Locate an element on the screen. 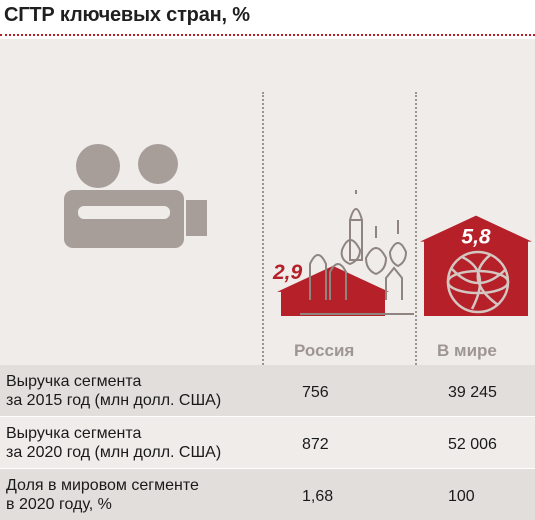 The height and width of the screenshot is (520, 535). russia-share-2020: 1,68 is located at coordinates (318, 496).